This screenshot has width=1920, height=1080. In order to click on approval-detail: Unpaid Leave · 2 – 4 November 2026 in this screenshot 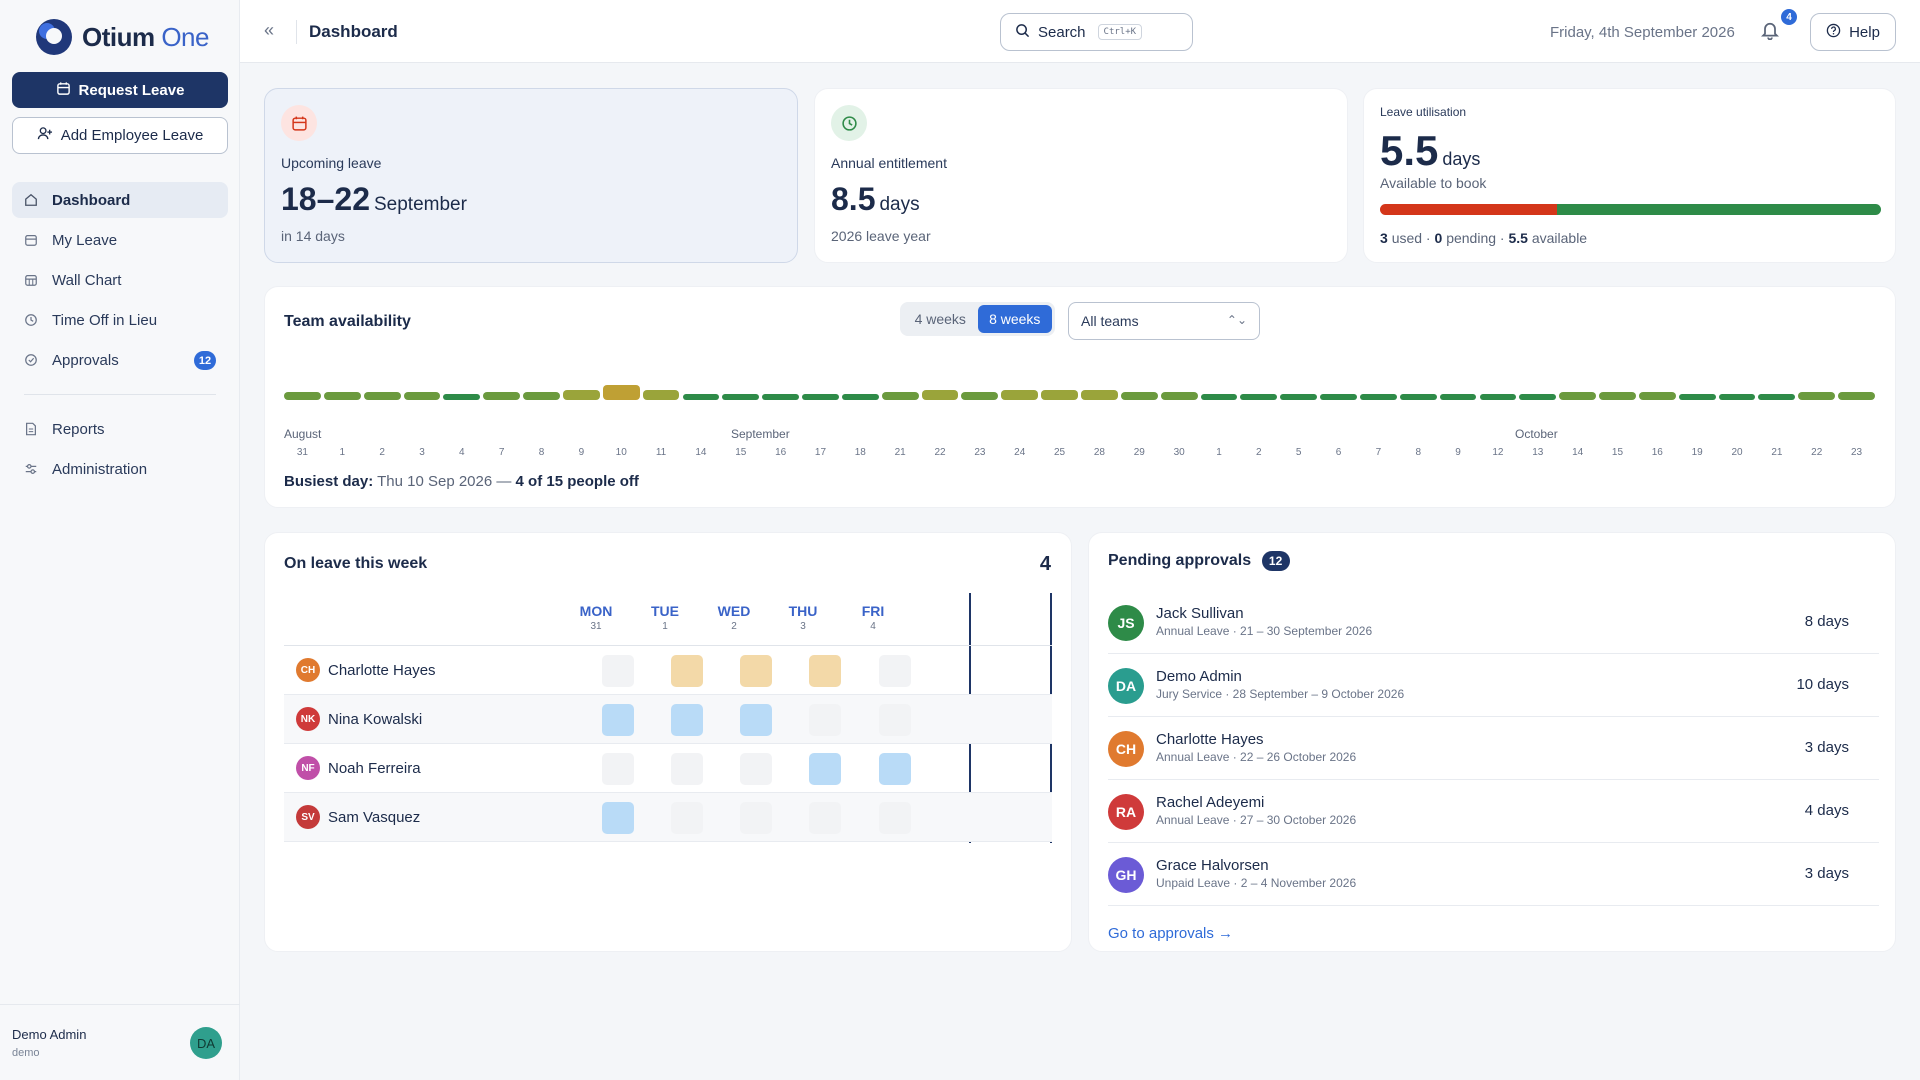, I will do `click(1256, 883)`.